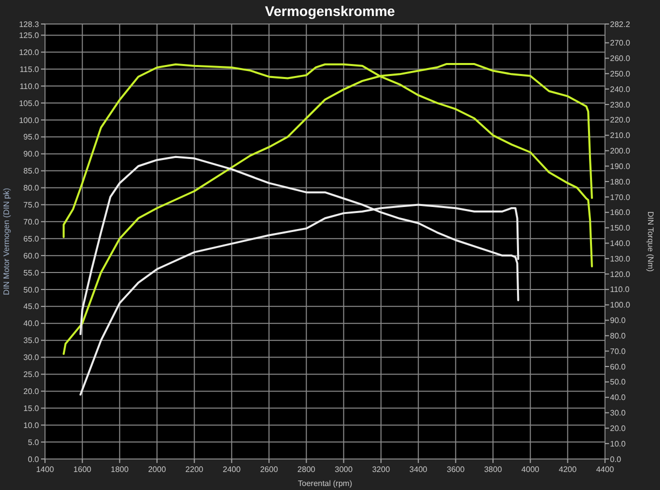  I want to click on y-tick-label: 40.0, so click(31, 323).